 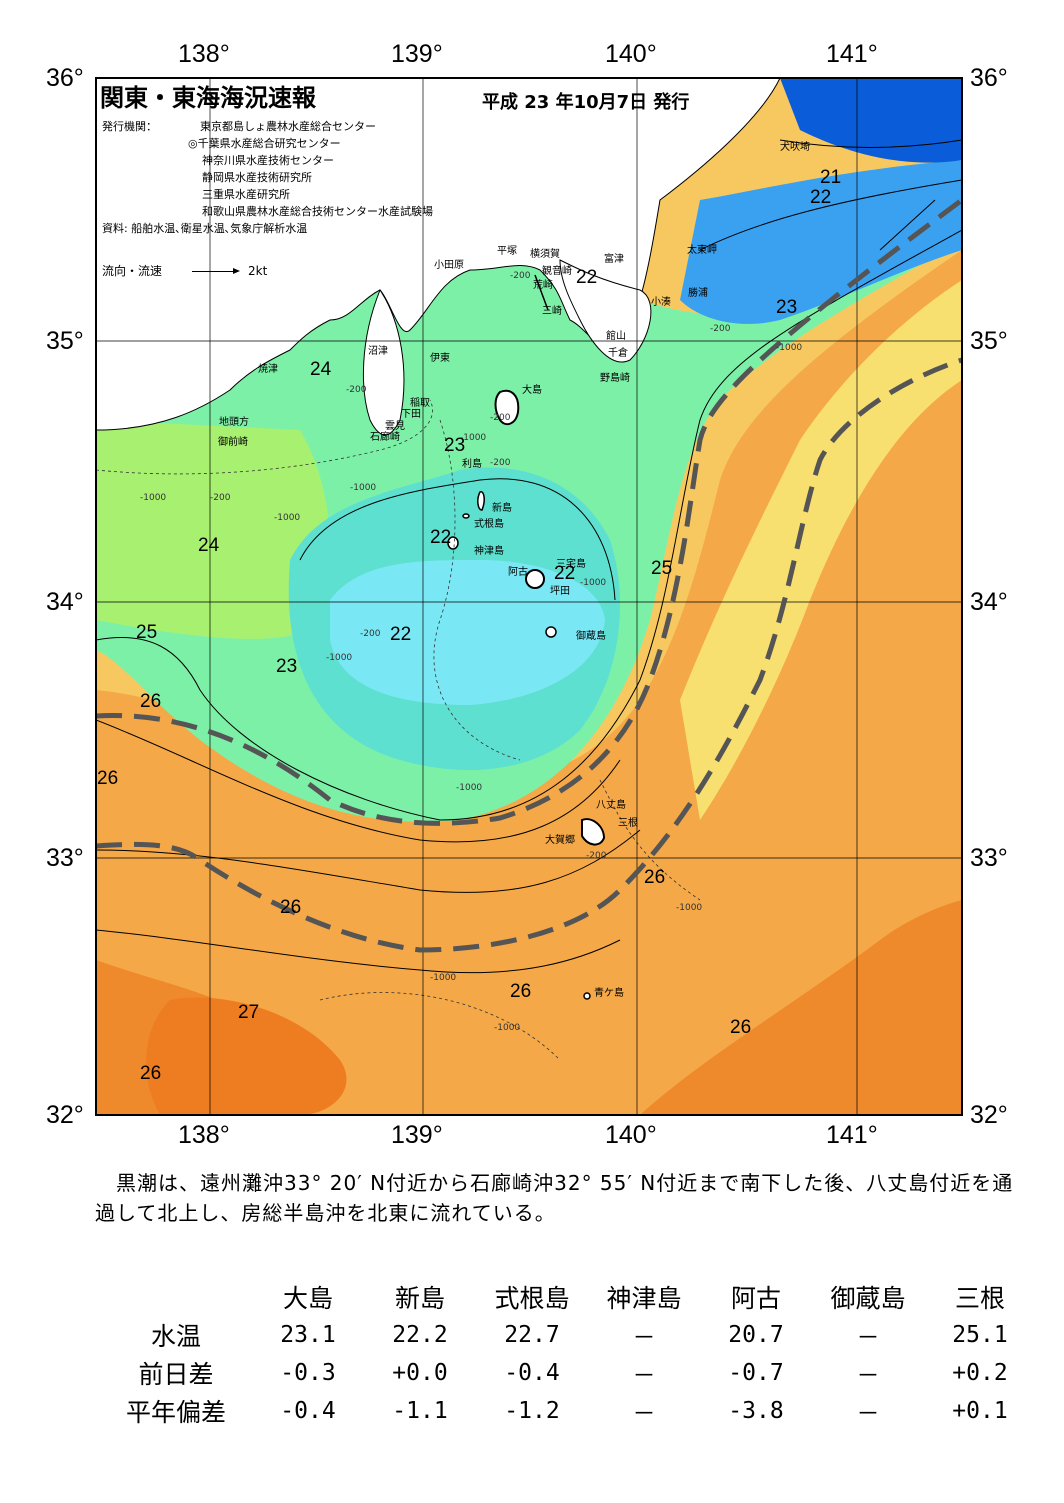 What do you see at coordinates (532, 1373) in the screenshot?
I see `table-cell: -0.4` at bounding box center [532, 1373].